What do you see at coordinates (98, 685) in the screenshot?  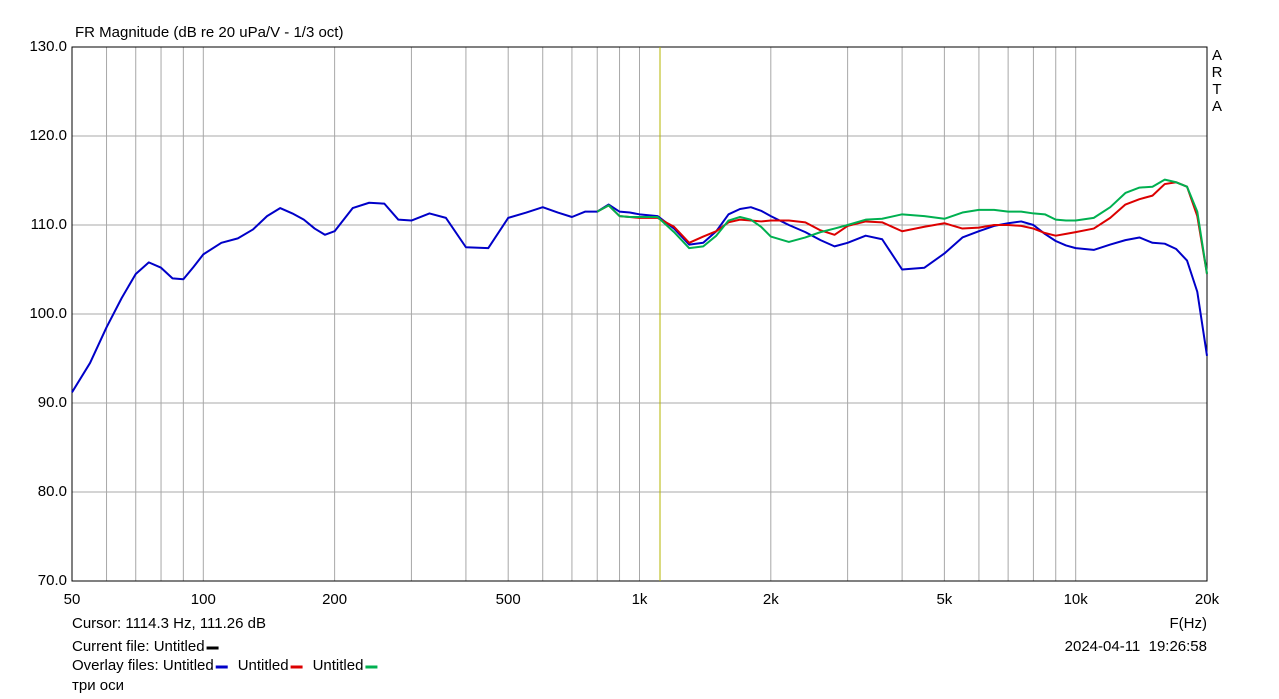 I see `note: три оси` at bounding box center [98, 685].